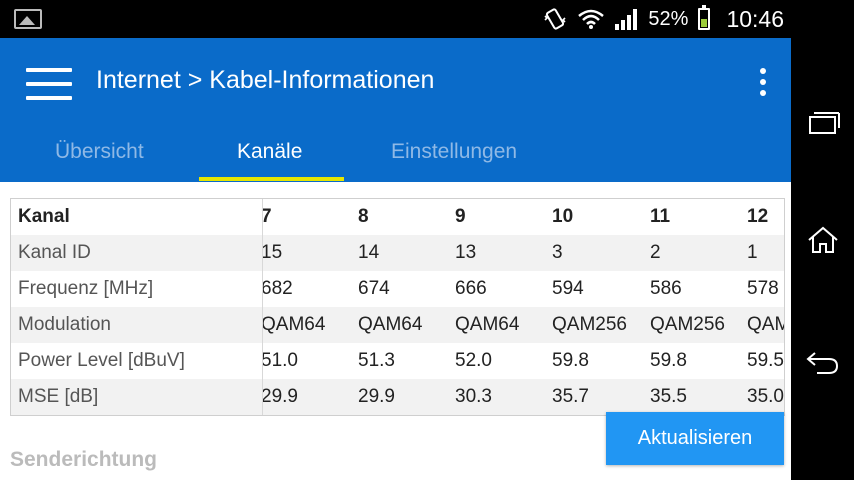  What do you see at coordinates (471, 288) in the screenshot?
I see `table-cell: 666` at bounding box center [471, 288].